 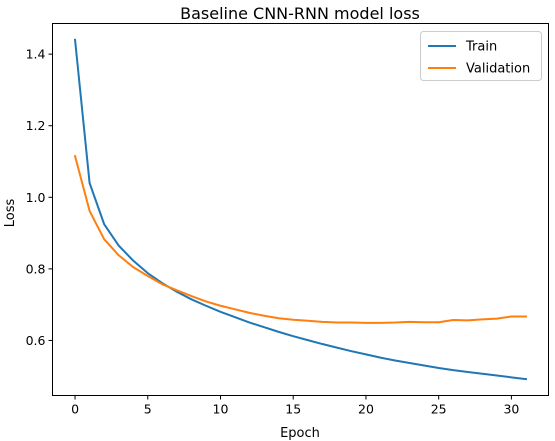 I want to click on legend-label-validation: Validation, so click(x=498, y=69).